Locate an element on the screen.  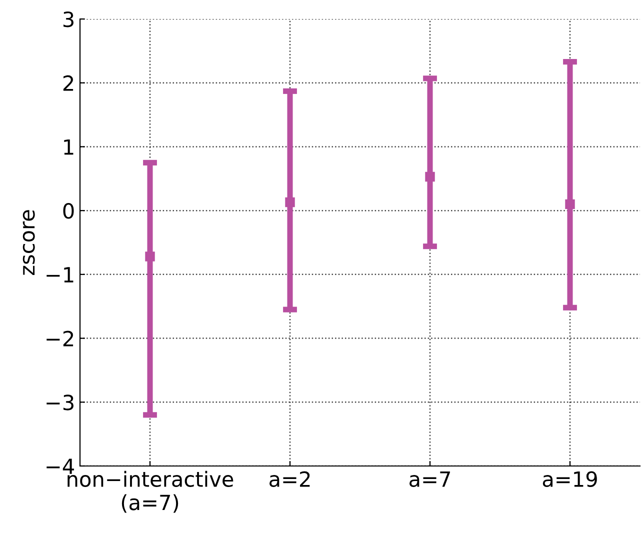
x-tick-label: a=19 is located at coordinates (569, 479).